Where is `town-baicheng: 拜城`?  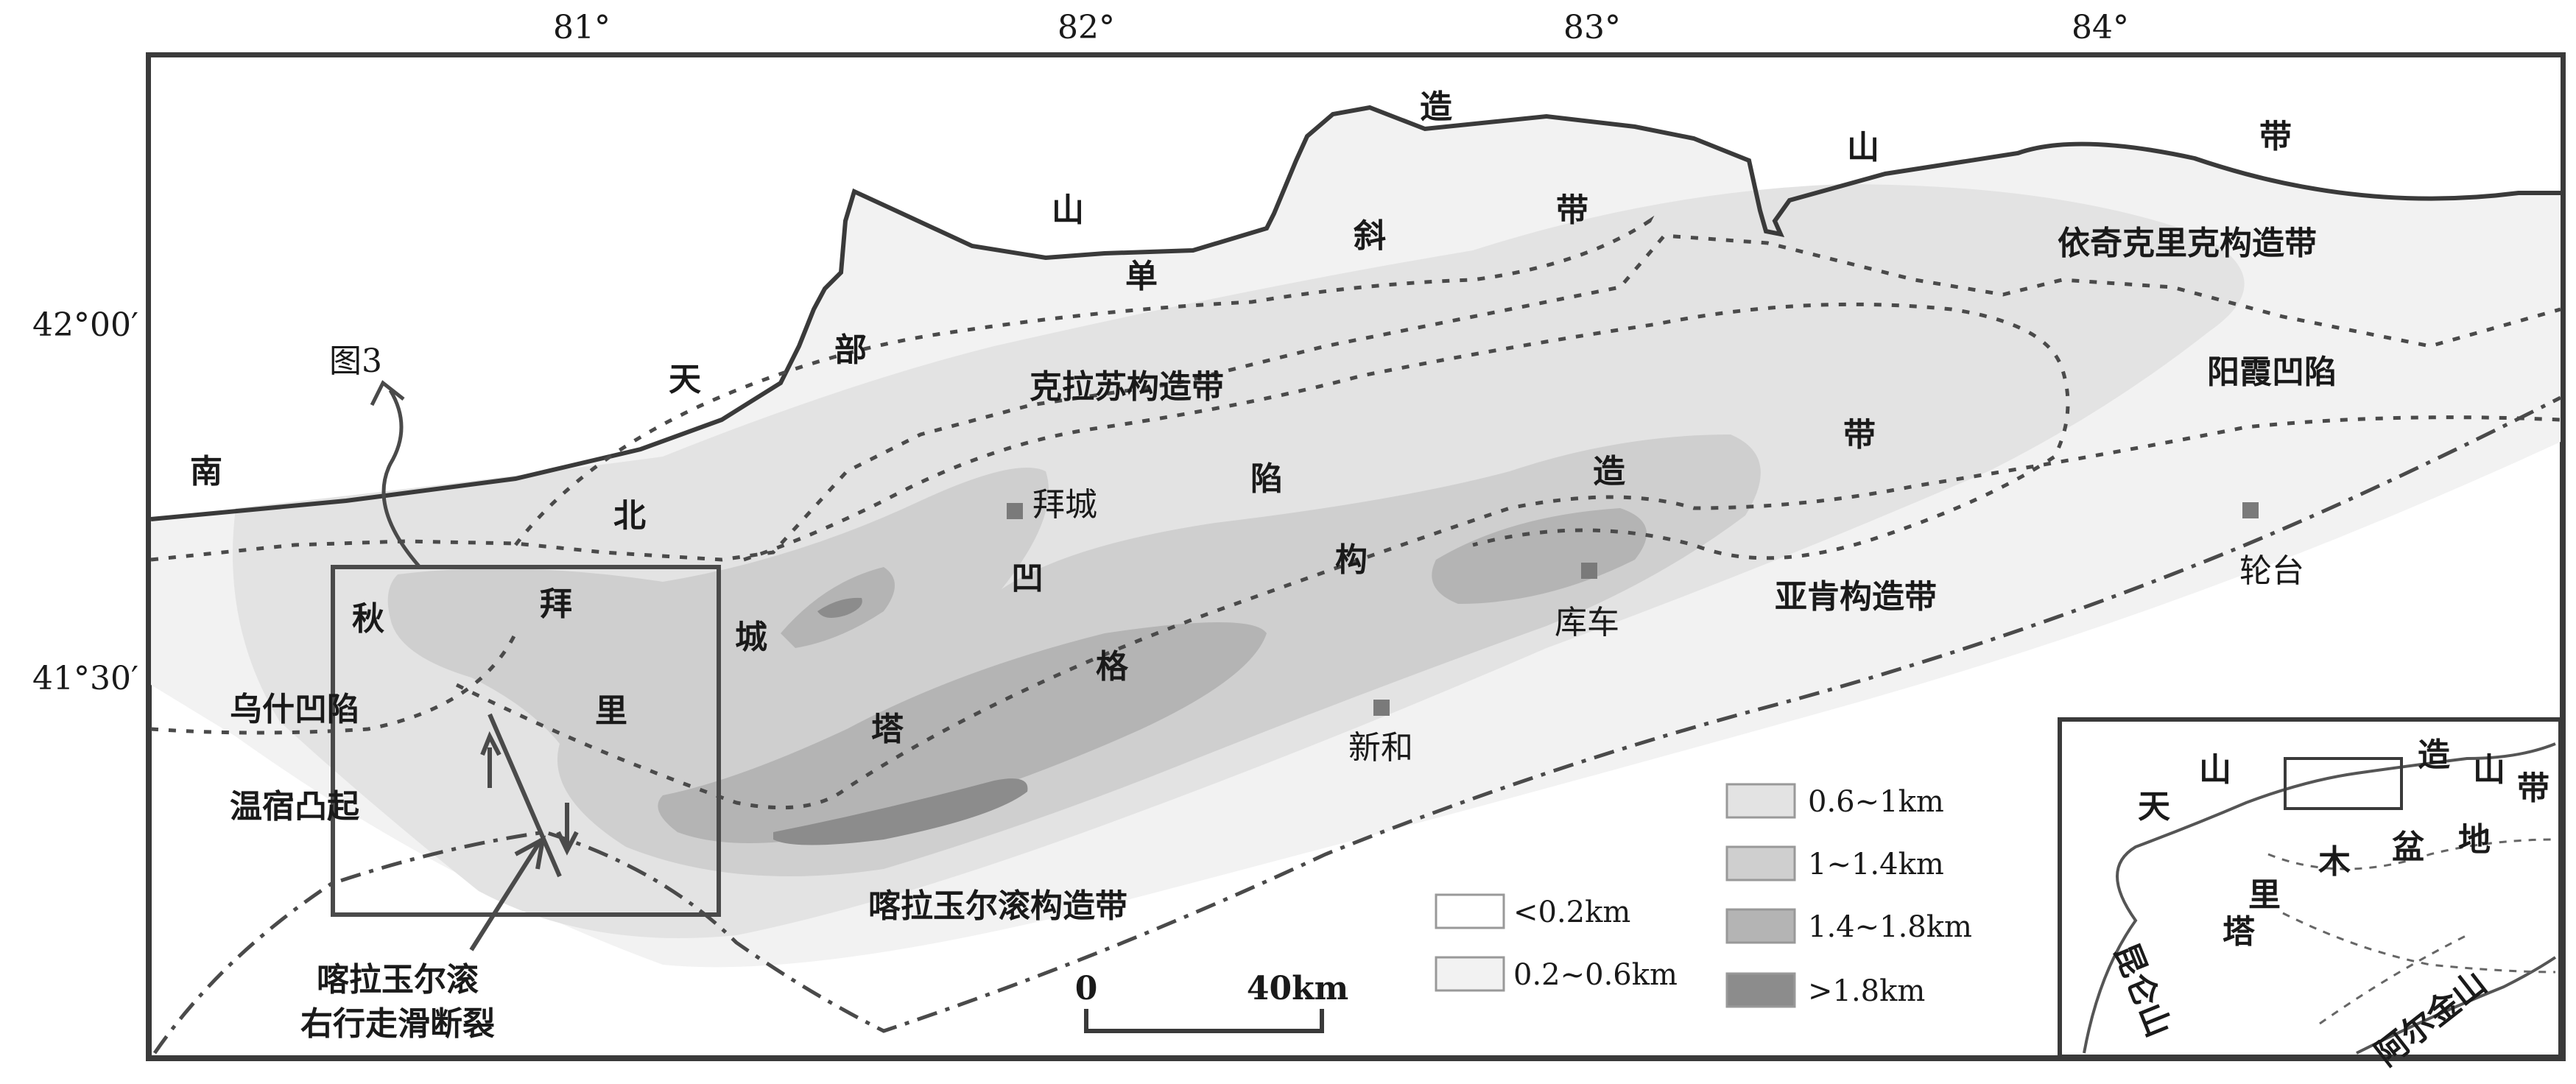
town-baicheng: 拜城 is located at coordinates (1064, 505).